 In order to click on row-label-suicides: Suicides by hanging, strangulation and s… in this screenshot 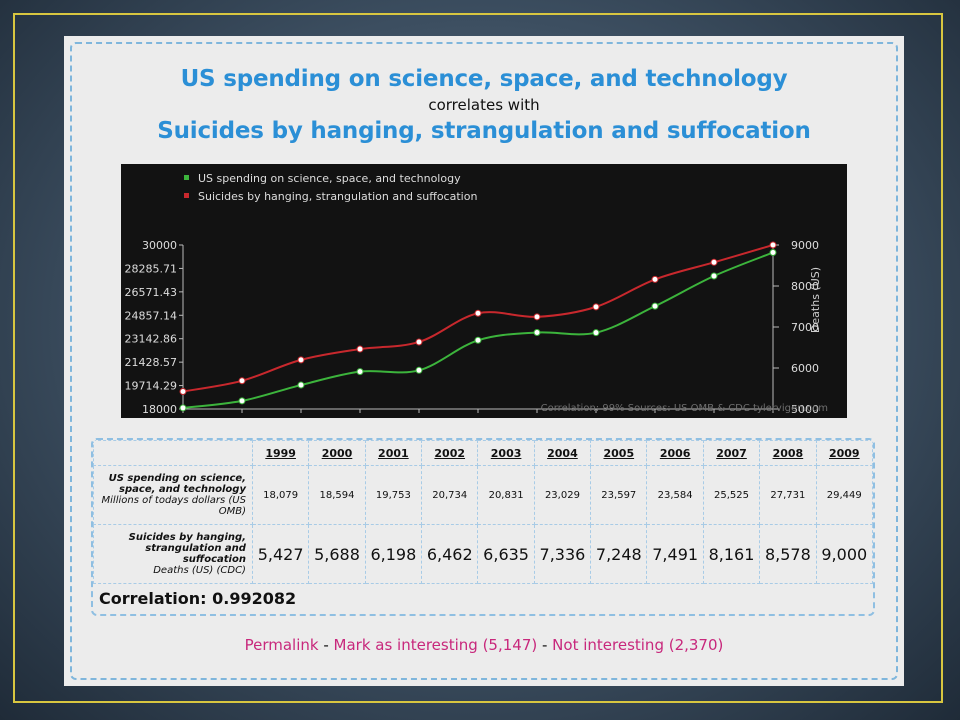, I will do `click(173, 554)`.